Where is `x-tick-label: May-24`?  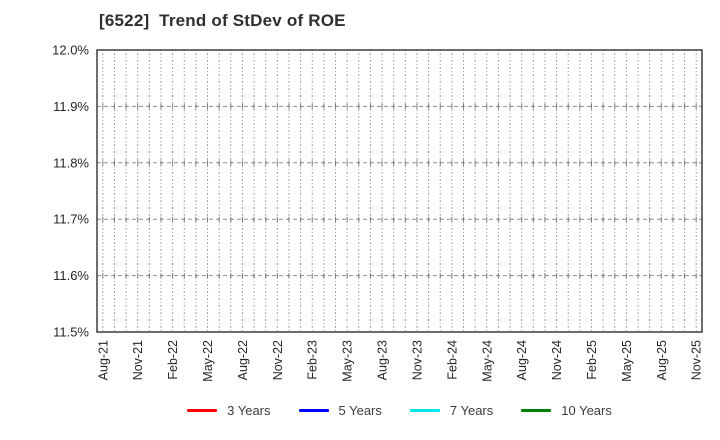 x-tick-label: May-24 is located at coordinates (487, 361).